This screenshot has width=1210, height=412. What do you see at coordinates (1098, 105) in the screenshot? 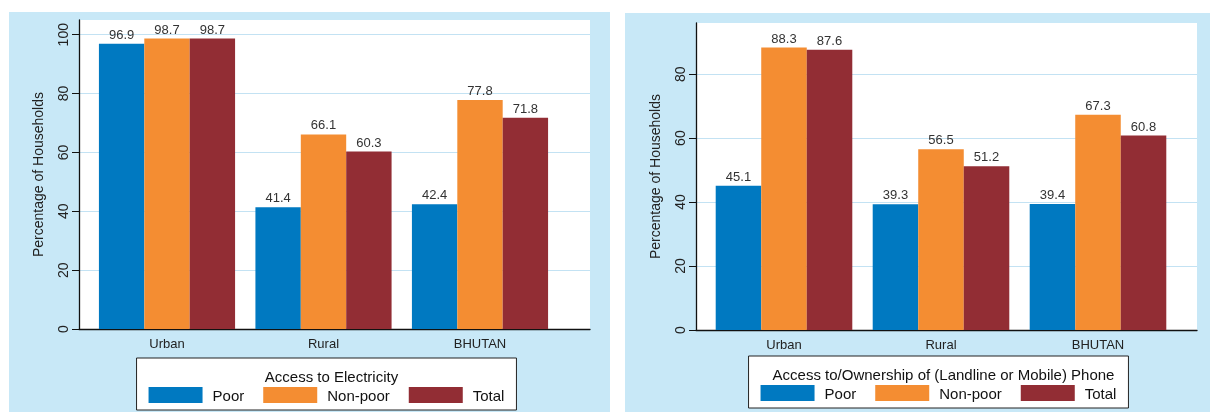
I see `data-label: 67.3` at bounding box center [1098, 105].